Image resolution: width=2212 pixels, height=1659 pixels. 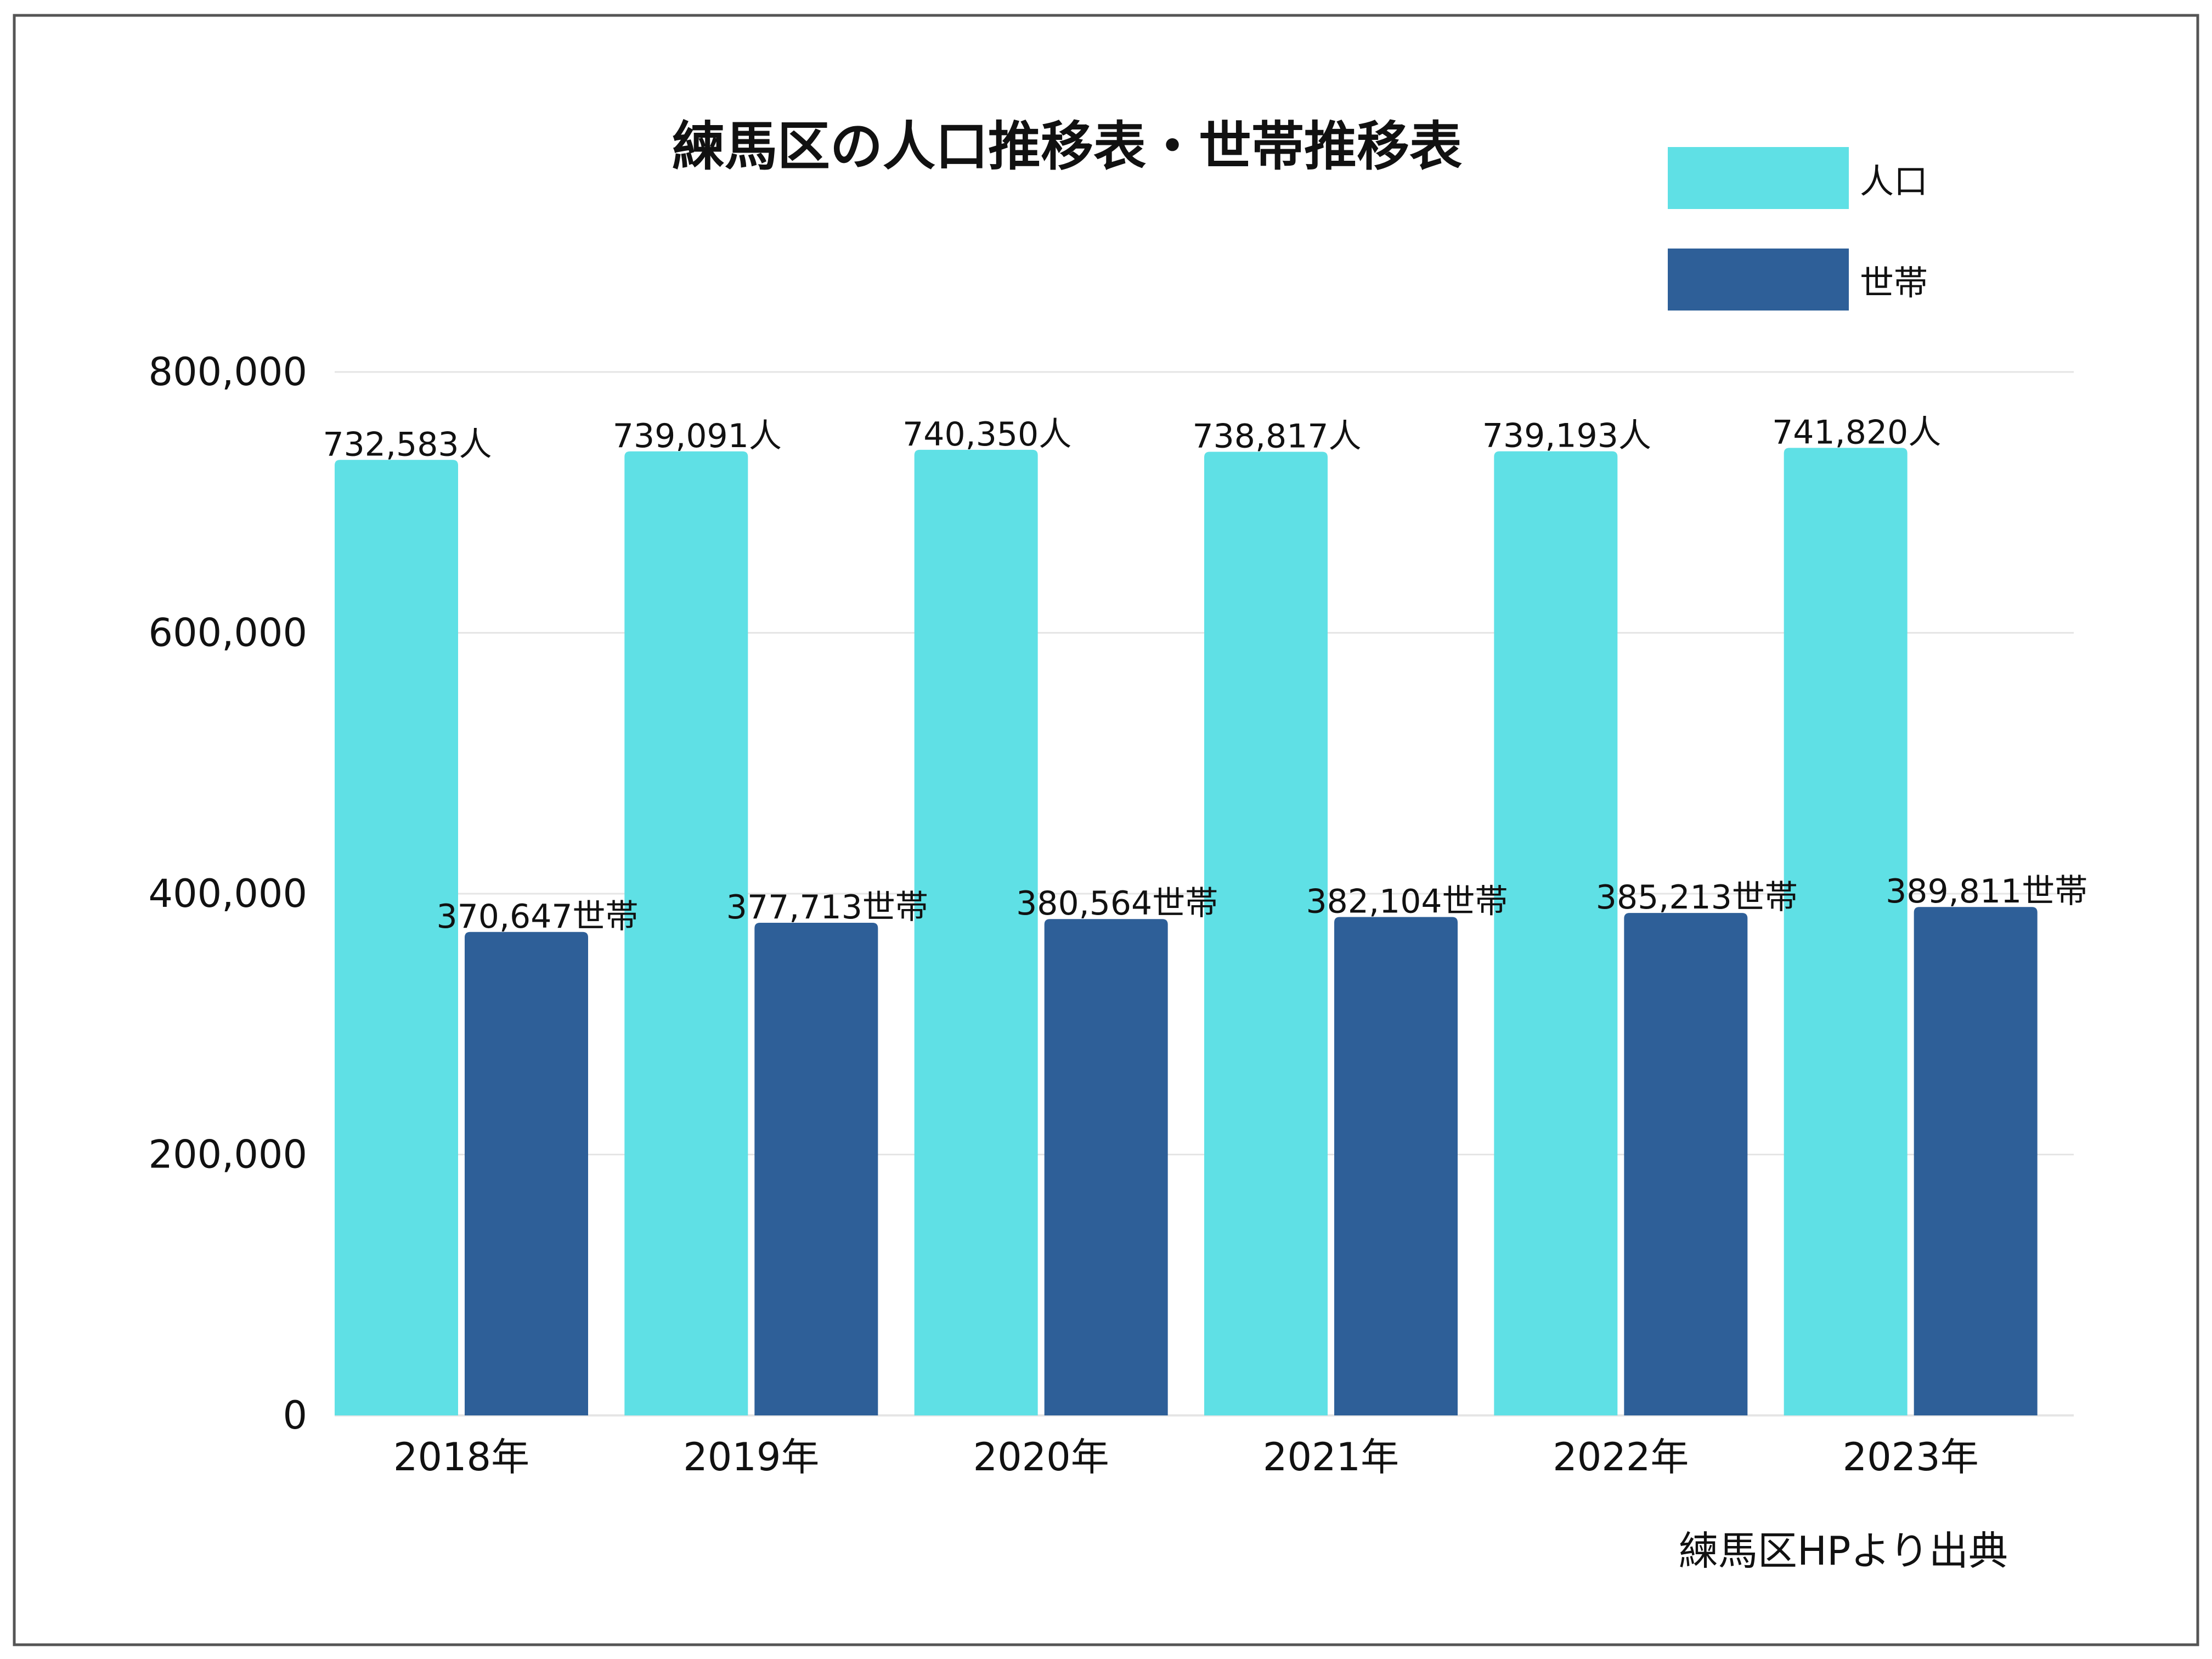 I want to click on x-tick-label: 2023年, so click(x=1911, y=1458).